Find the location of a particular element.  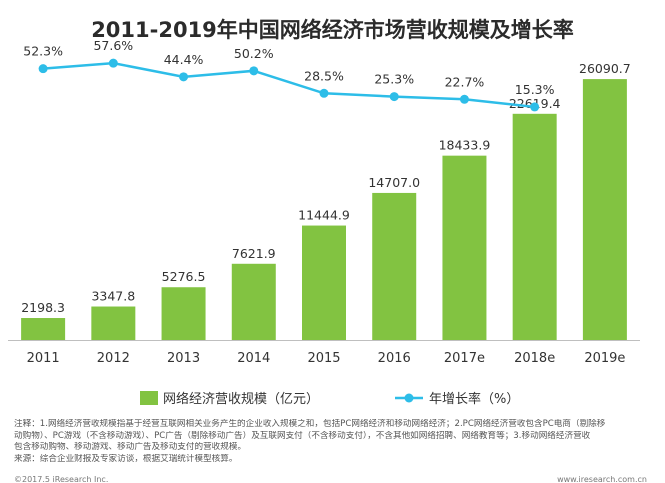

legend-line-marker is located at coordinates (409, 398).